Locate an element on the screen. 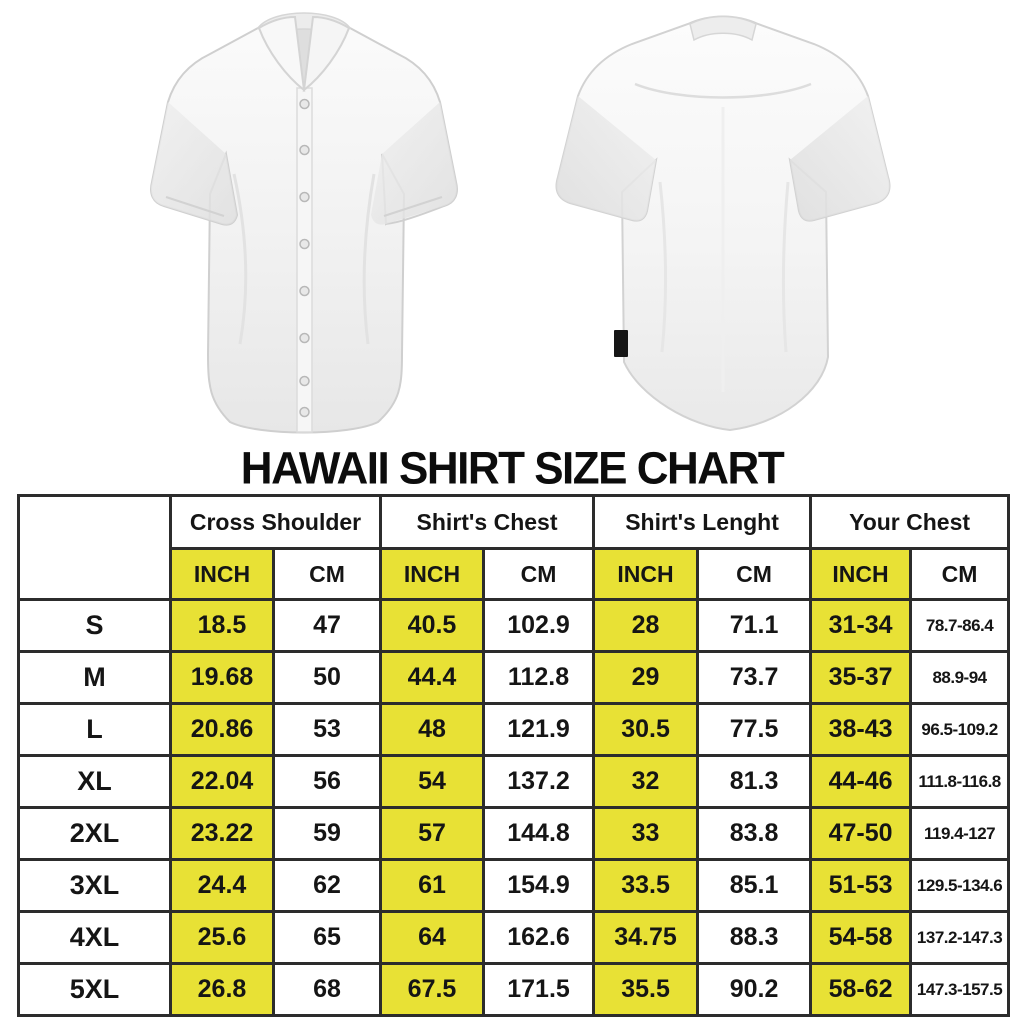  table-row: L 20.86 53 48 121.9 30.5 77.5 38-43 96.5-109.2 is located at coordinates (514, 729).